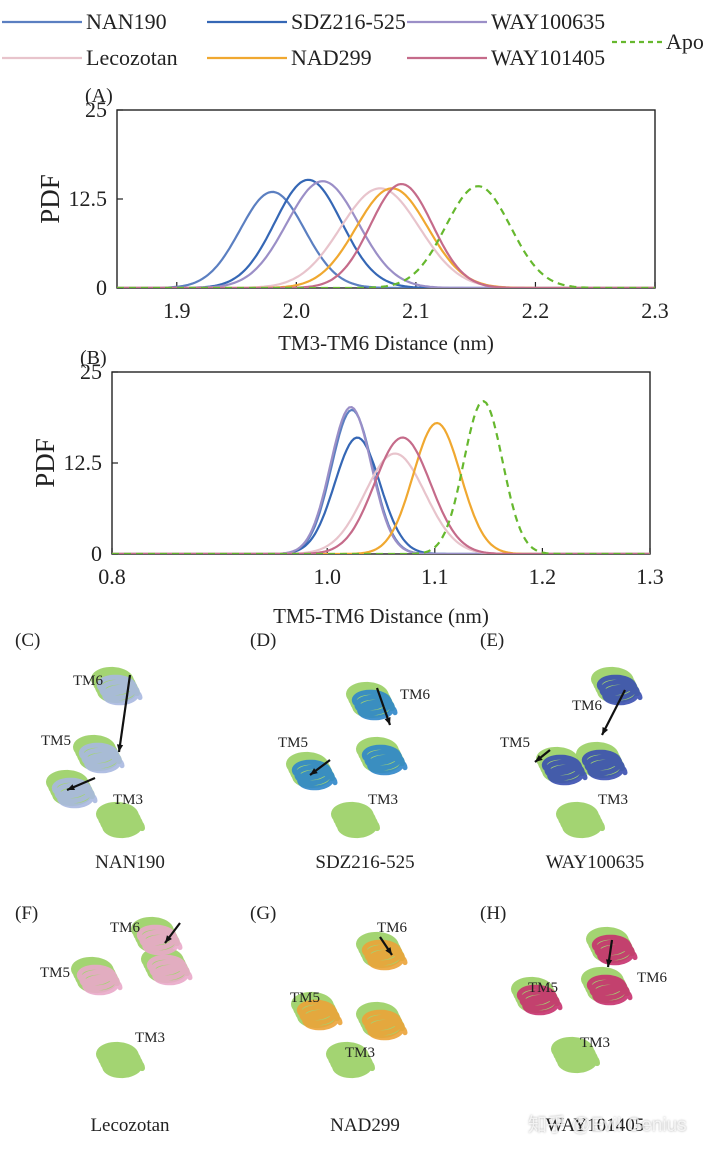 The width and height of the screenshot is (720, 1151). I want to click on structure-caption: SDZ216-525, so click(365, 862).